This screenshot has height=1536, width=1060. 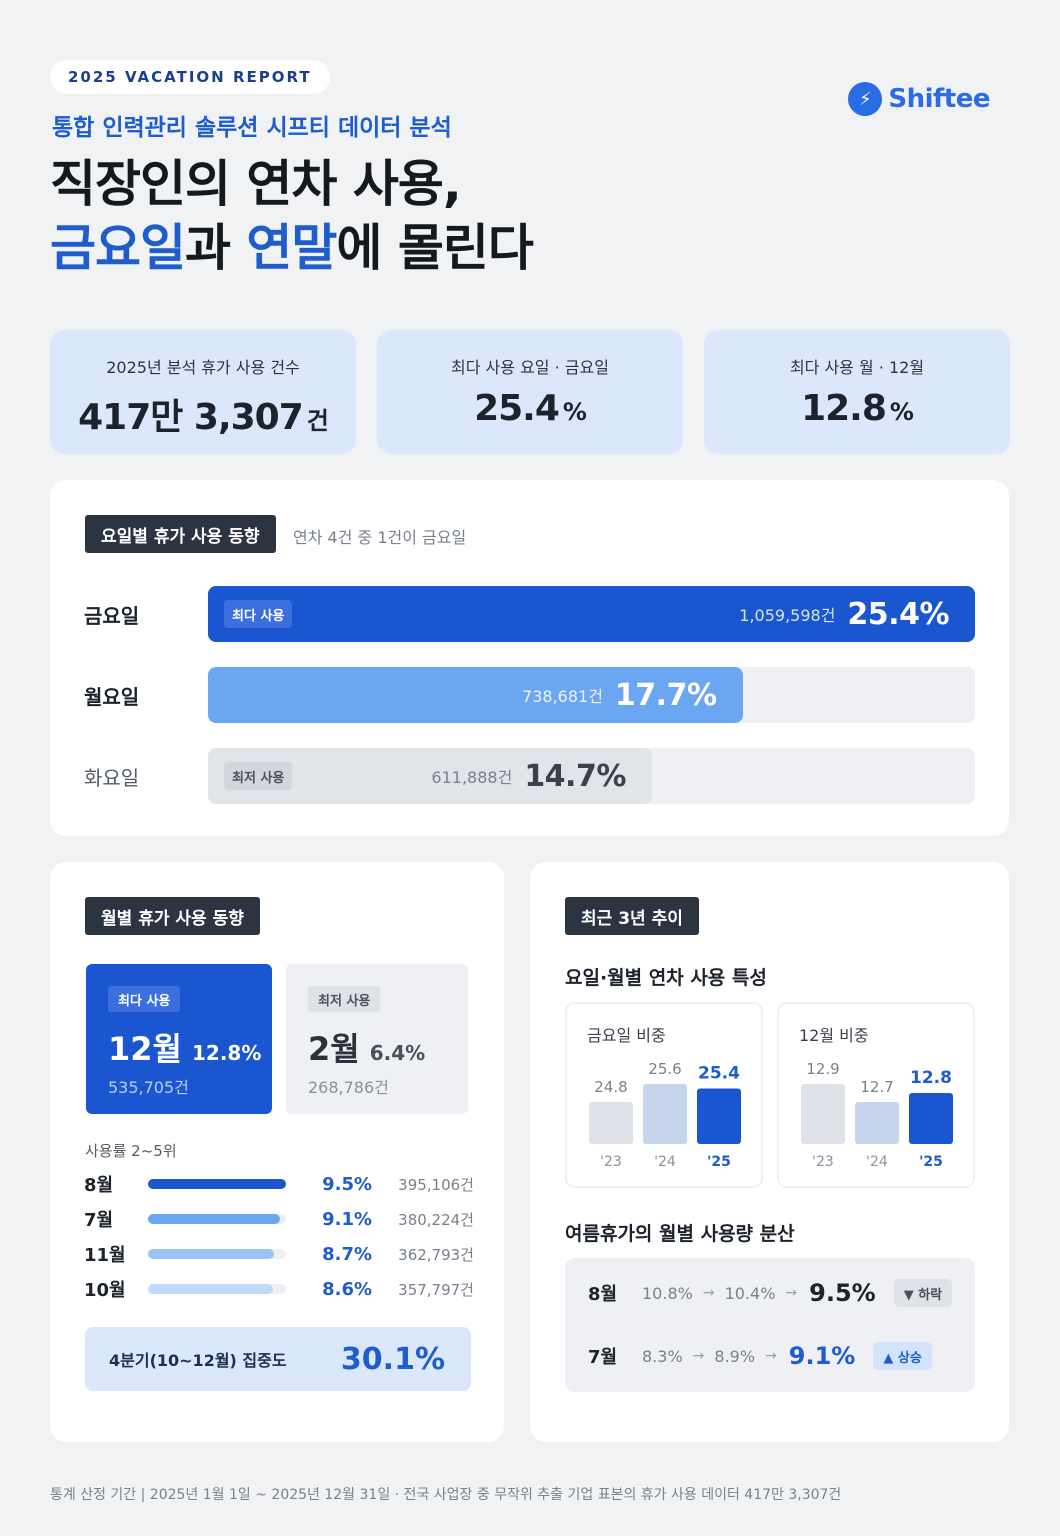 I want to click on rank-row: 8월 9.5% 395,106건, so click(x=279, y=1184).